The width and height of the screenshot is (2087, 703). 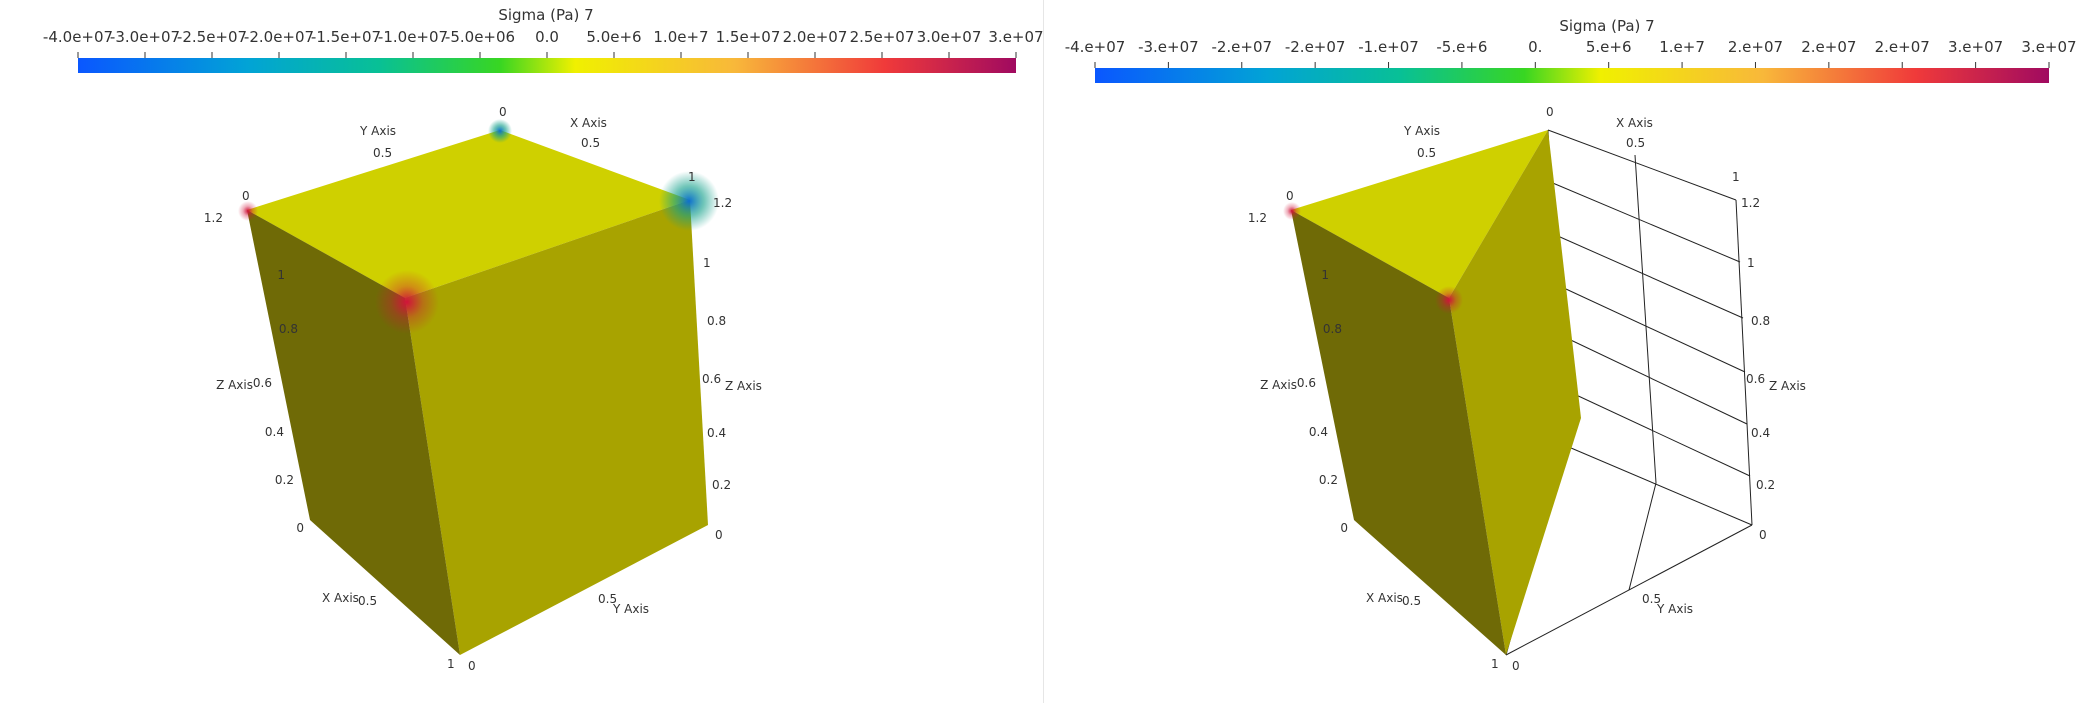 I want to click on colorbar-tick-label: -4.0e+07, so click(x=78, y=37).